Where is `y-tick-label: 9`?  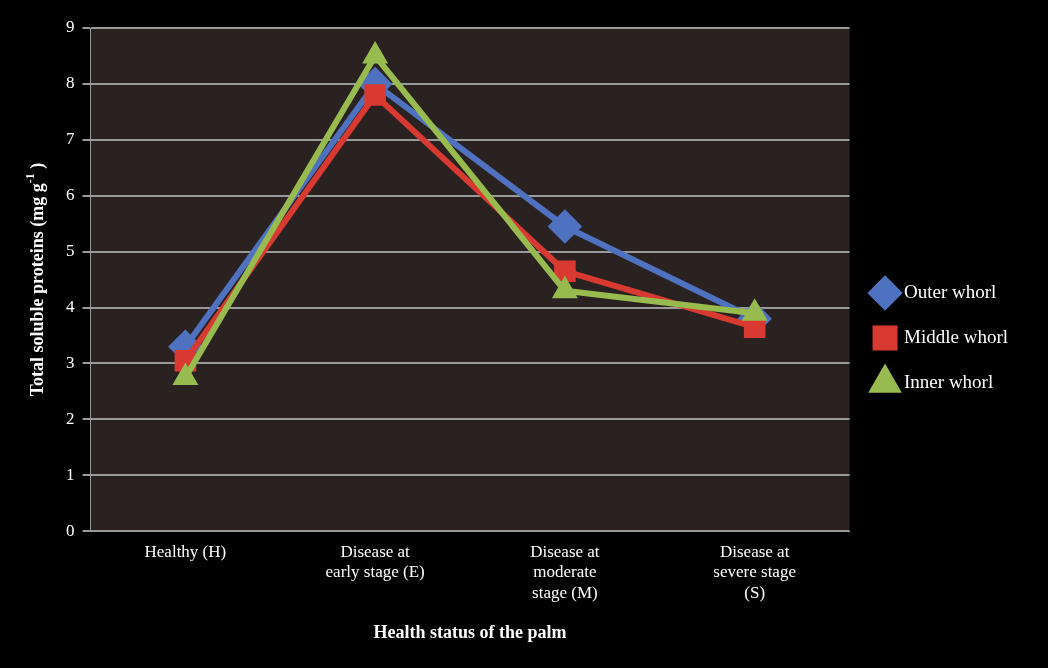 y-tick-label: 9 is located at coordinates (70, 27).